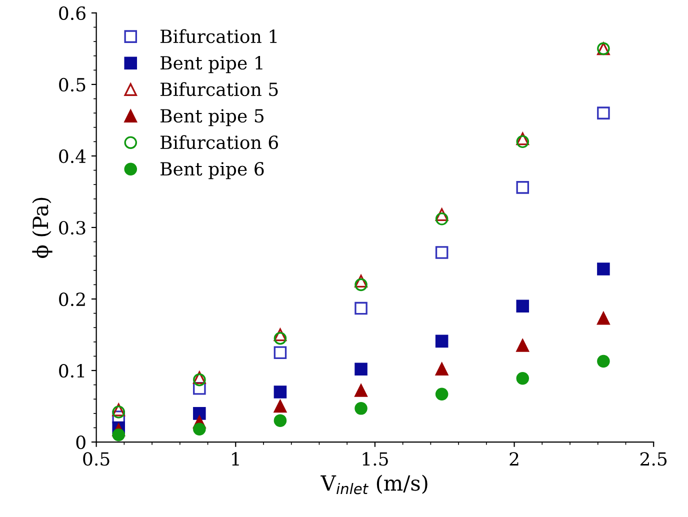 The width and height of the screenshot is (688, 517). Describe the element at coordinates (42, 228) in the screenshot. I see `y-axis-title: ϕ (Pa)` at that location.